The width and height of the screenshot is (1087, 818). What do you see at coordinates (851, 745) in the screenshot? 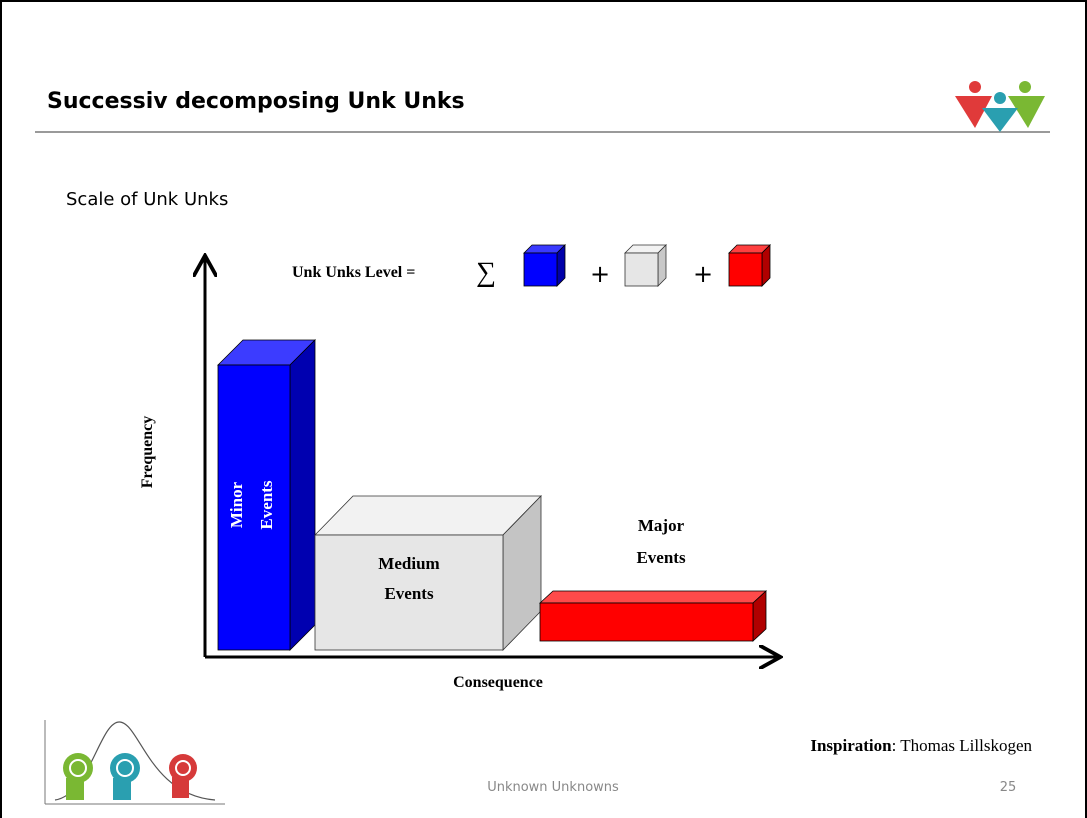
I see `credit-label: Inspiration` at bounding box center [851, 745].